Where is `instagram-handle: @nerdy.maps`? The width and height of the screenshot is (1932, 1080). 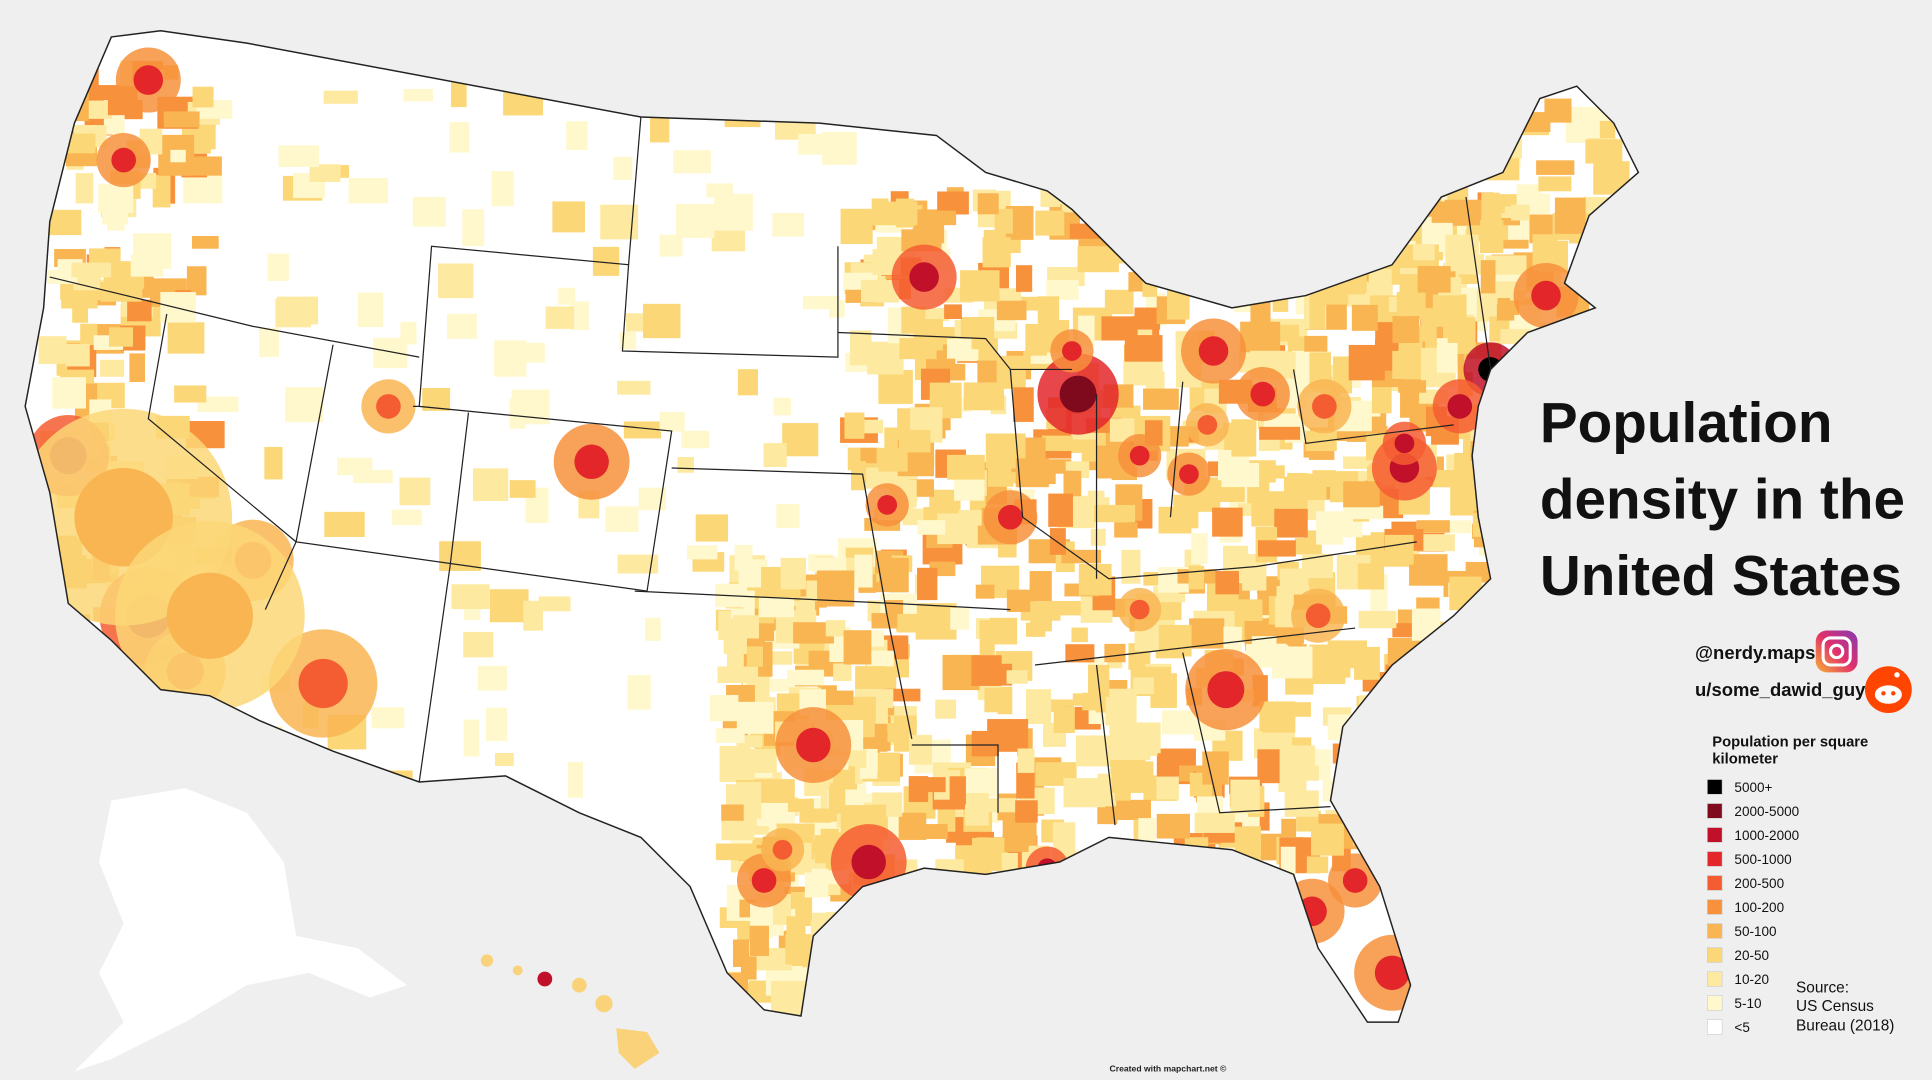 instagram-handle: @nerdy.maps is located at coordinates (1755, 652).